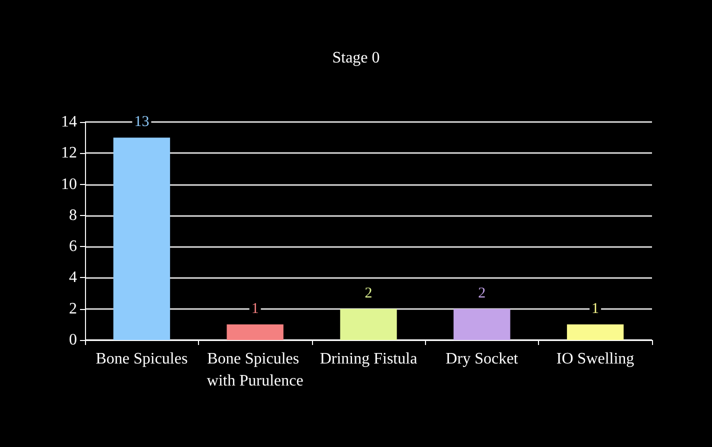  What do you see at coordinates (73, 277) in the screenshot?
I see `y-tick-label: 4` at bounding box center [73, 277].